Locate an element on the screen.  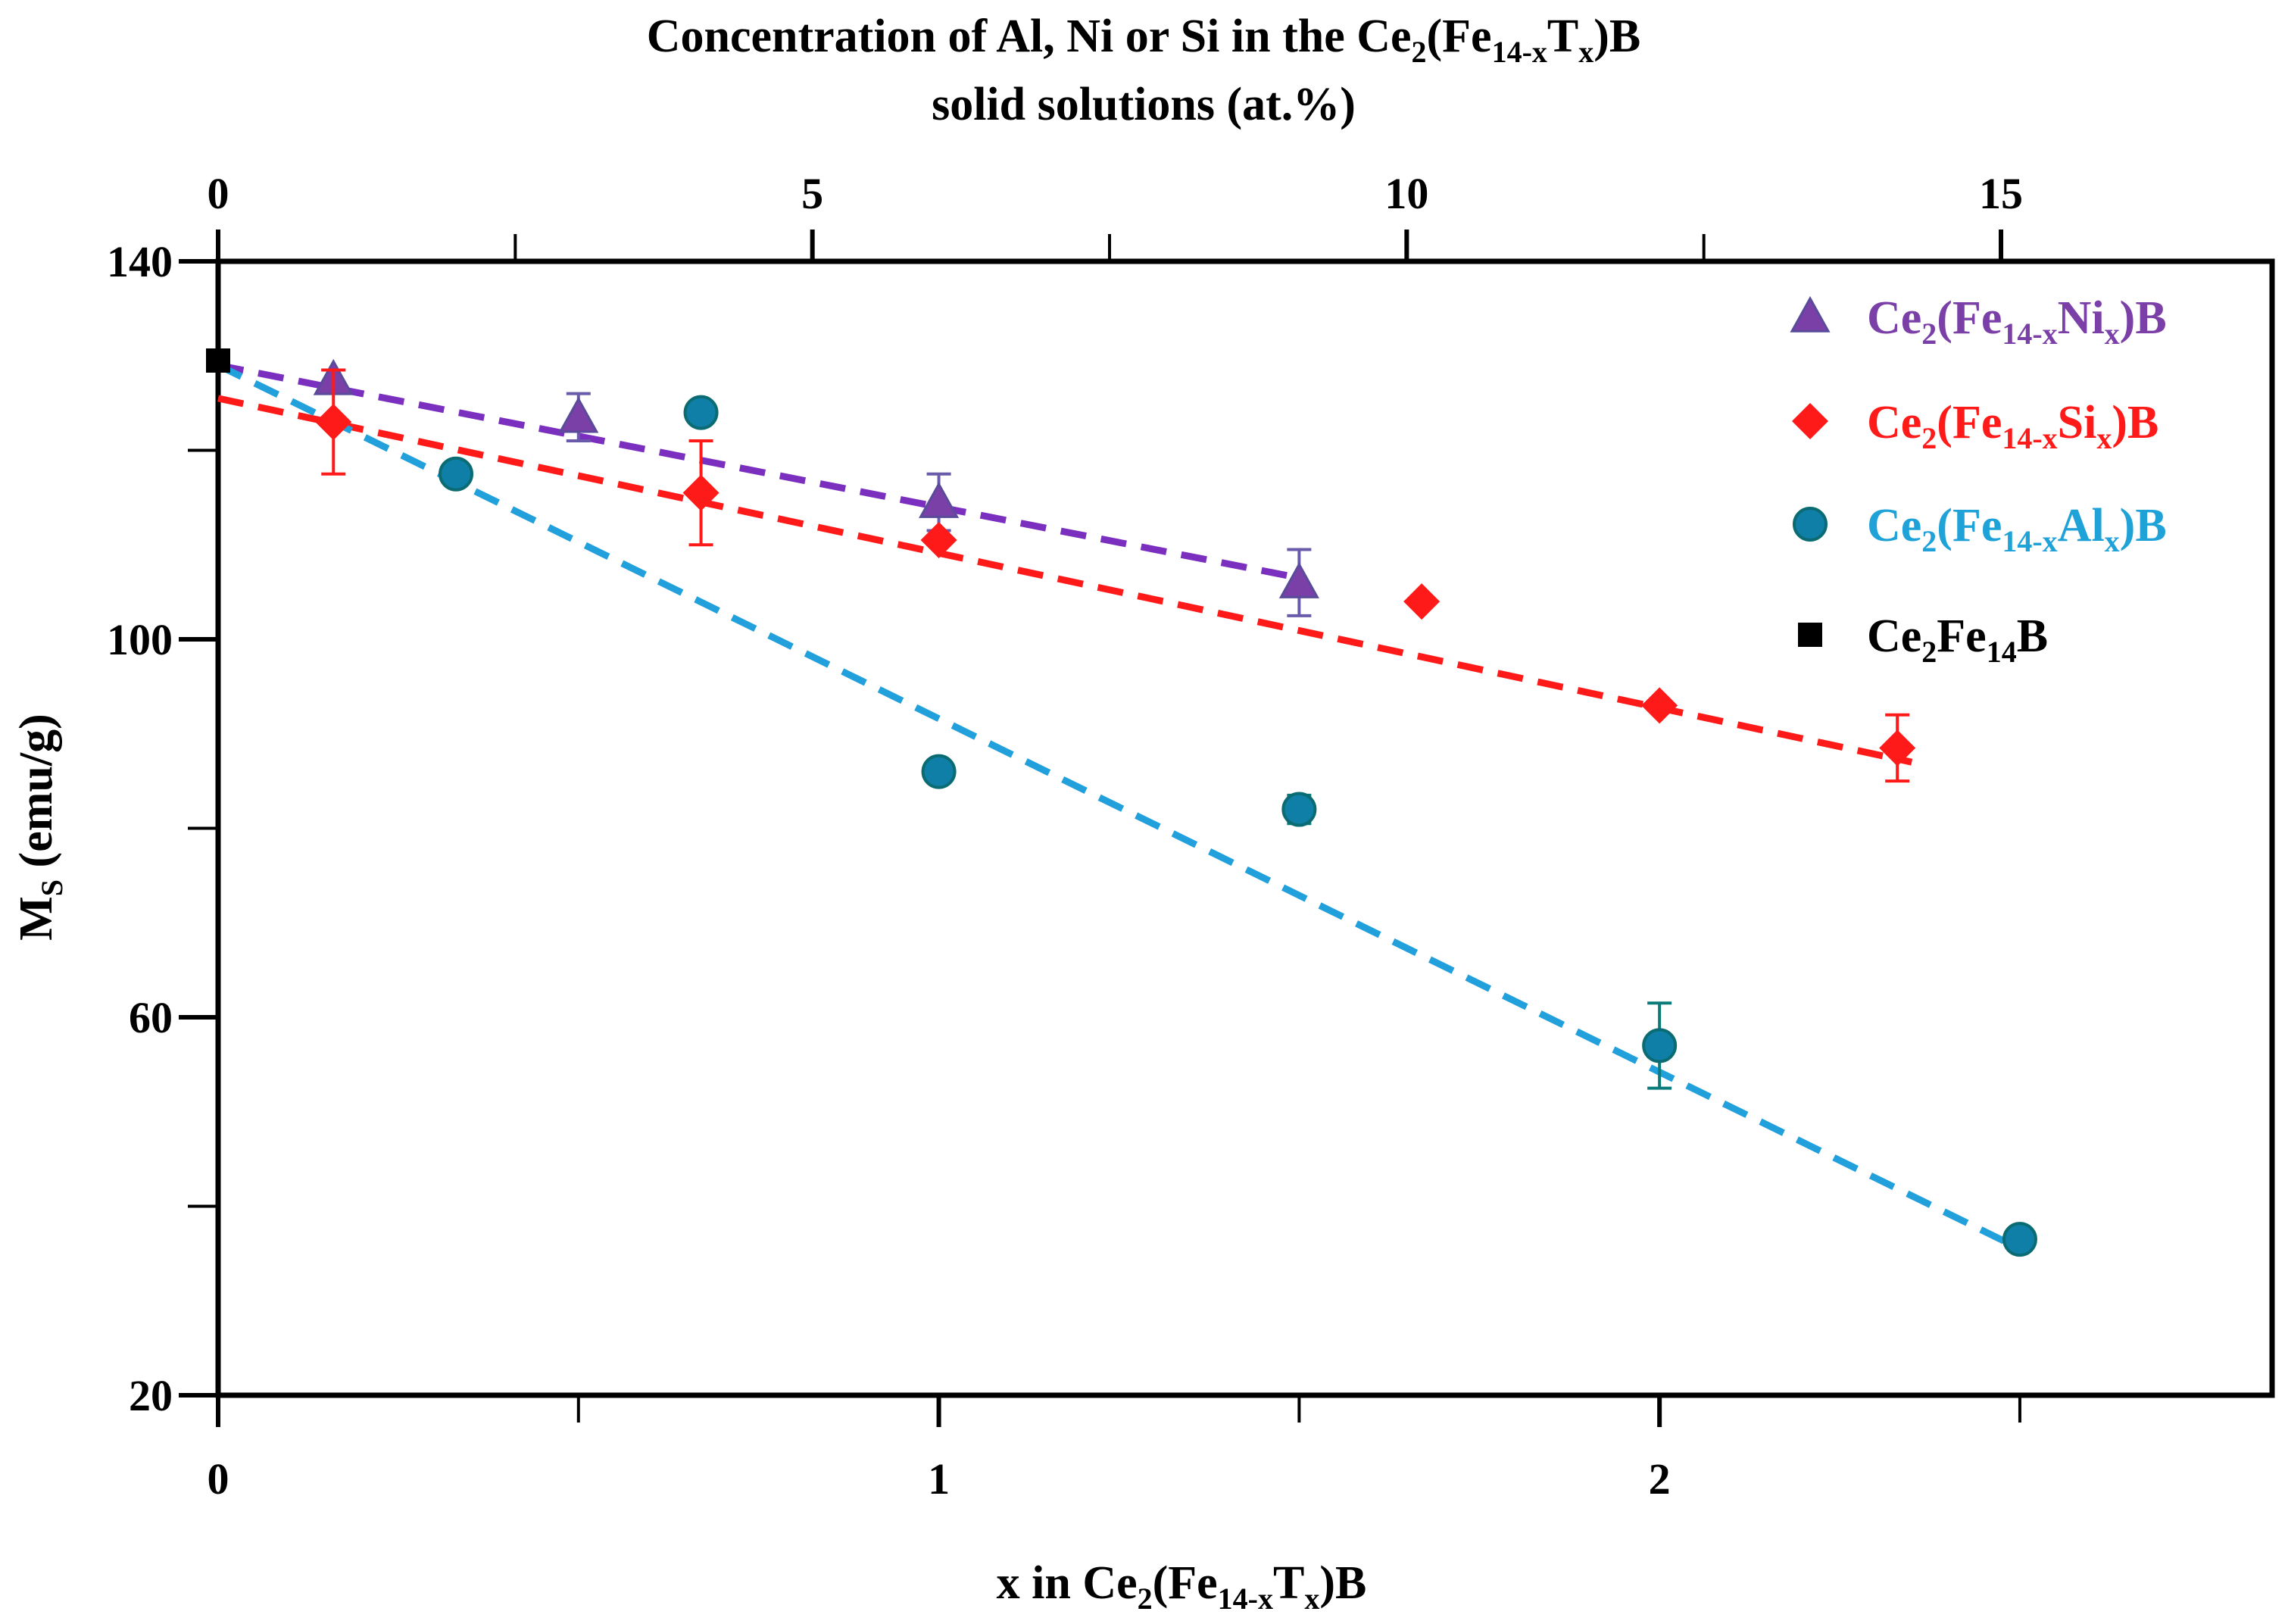
x-axis: 0 1 2 is located at coordinates (1114, 1449).